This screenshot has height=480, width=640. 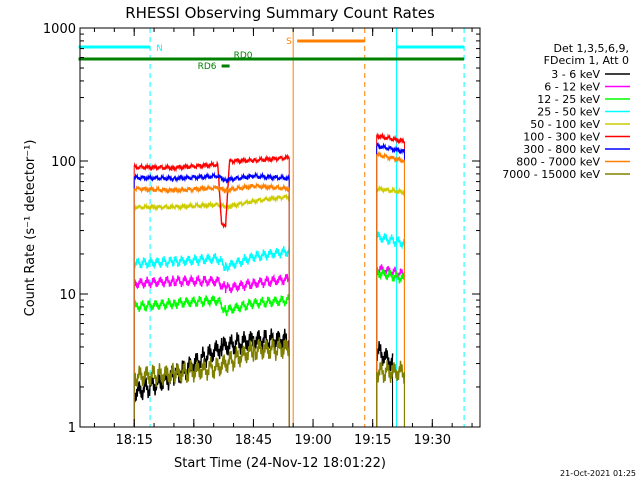 I want to click on legend-label-0: 3 - 6 keV, so click(x=575, y=74).